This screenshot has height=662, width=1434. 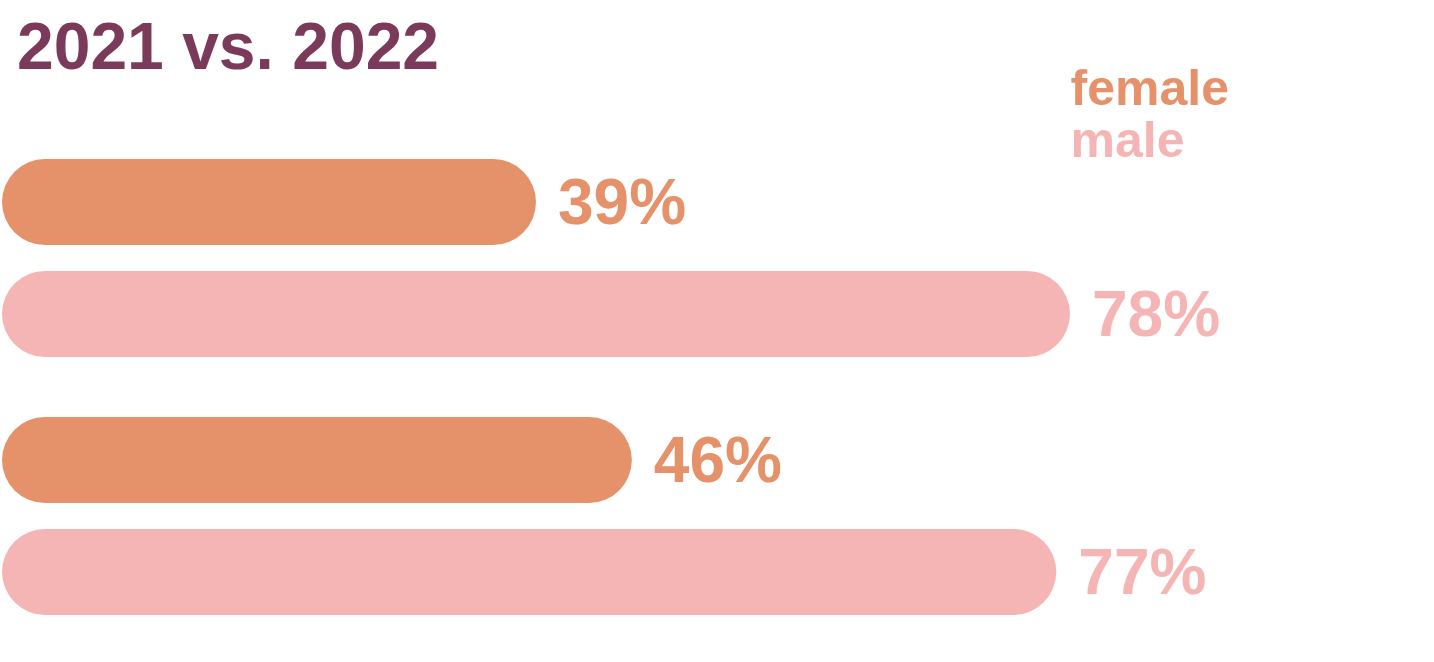 I want to click on data-label: 77%, so click(x=1142, y=571).